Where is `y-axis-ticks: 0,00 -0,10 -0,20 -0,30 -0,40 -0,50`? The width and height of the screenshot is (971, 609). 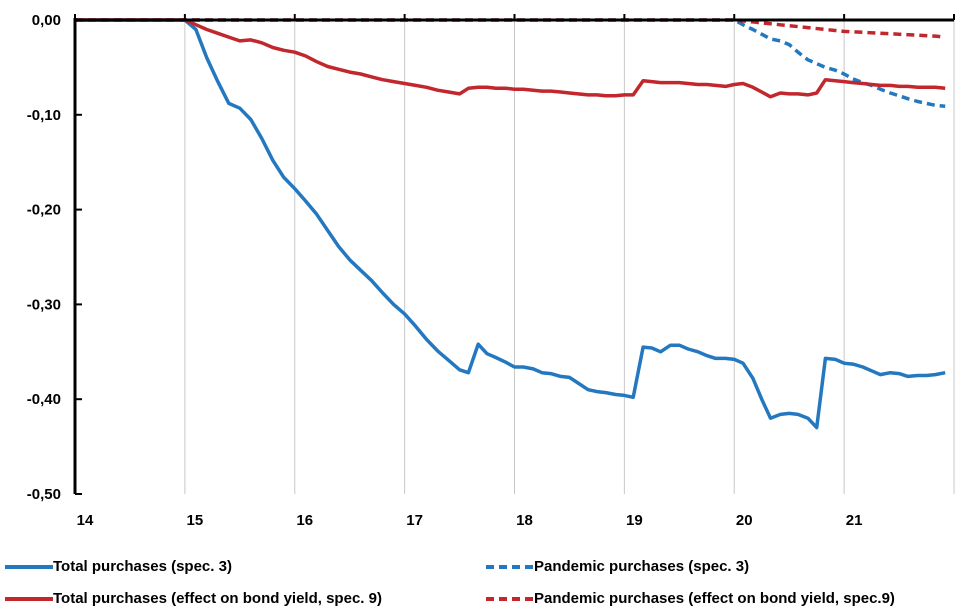 y-axis-ticks: 0,00 -0,10 -0,20 -0,30 -0,40 -0,50 is located at coordinates (54, 257).